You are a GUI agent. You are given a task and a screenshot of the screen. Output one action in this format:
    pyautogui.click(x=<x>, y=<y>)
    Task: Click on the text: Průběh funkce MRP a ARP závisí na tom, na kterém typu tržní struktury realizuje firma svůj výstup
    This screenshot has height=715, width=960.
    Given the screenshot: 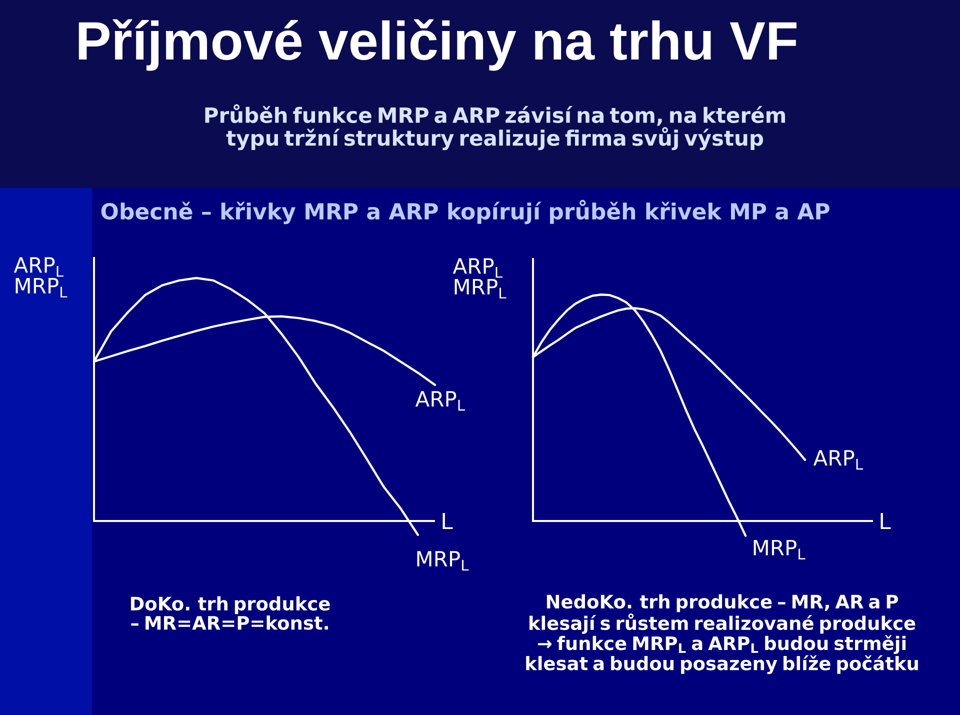 What is the action you would take?
    pyautogui.click(x=495, y=127)
    